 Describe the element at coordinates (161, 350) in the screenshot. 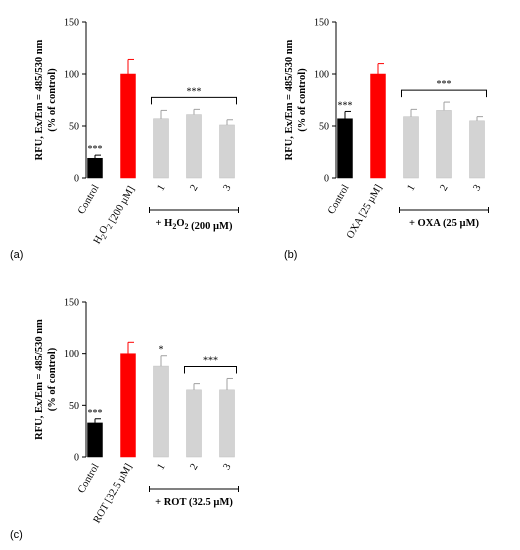

I see `significance-mark: *` at that location.